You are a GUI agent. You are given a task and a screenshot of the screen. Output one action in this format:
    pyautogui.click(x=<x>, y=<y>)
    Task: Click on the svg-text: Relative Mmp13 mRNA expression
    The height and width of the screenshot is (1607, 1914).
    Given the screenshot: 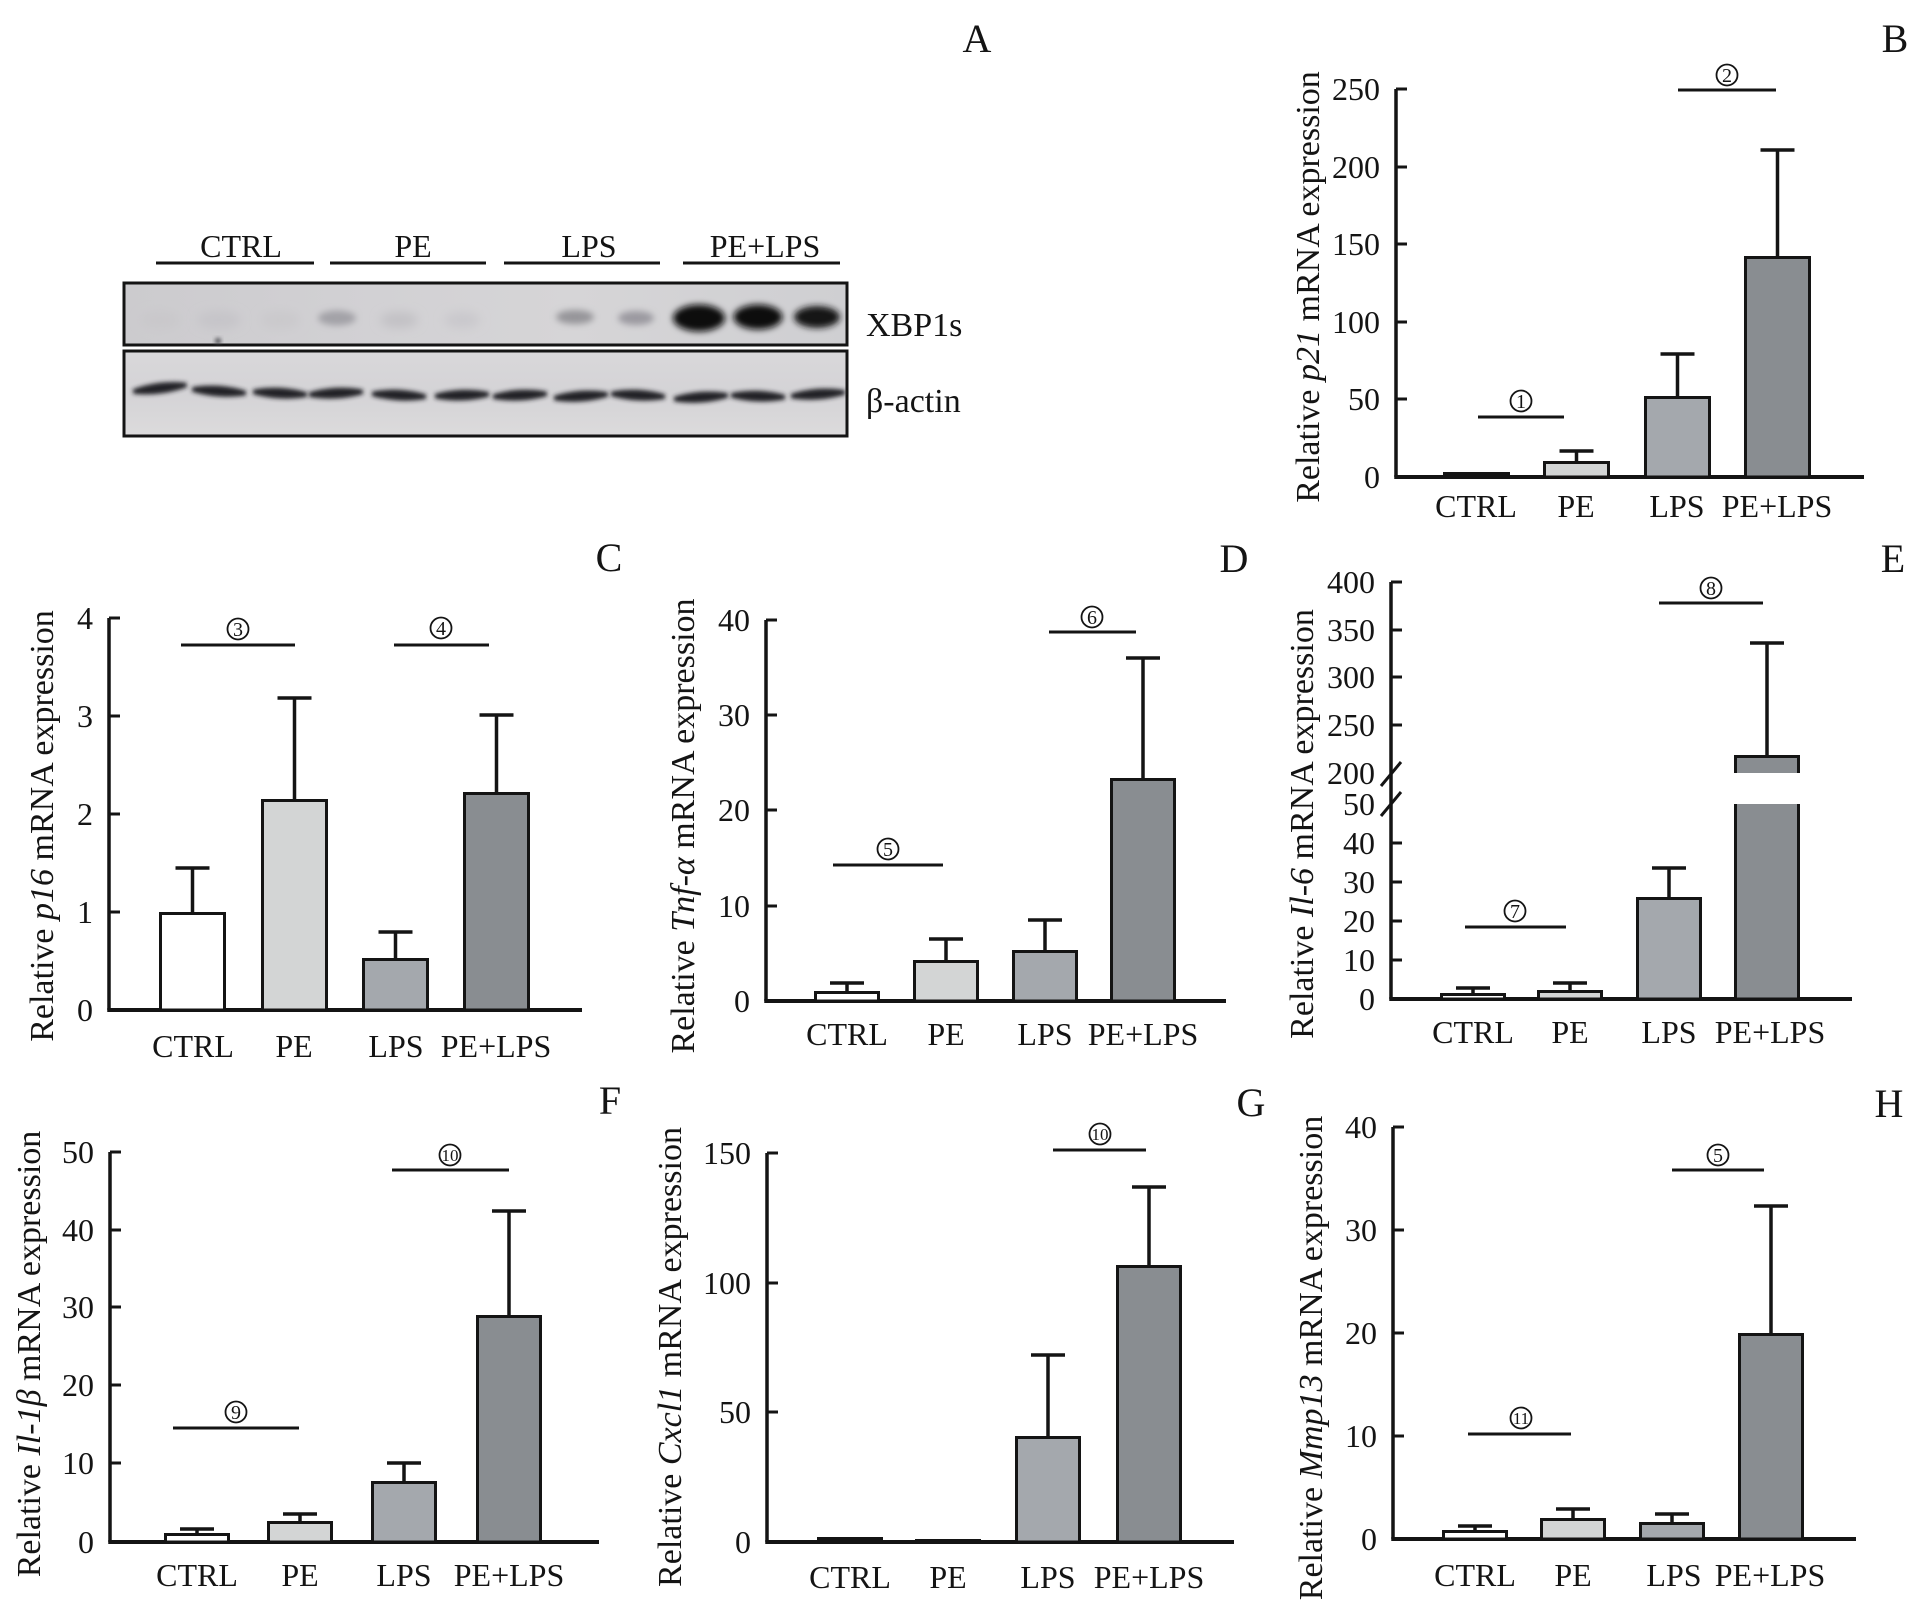 What is the action you would take?
    pyautogui.click(x=1311, y=1358)
    